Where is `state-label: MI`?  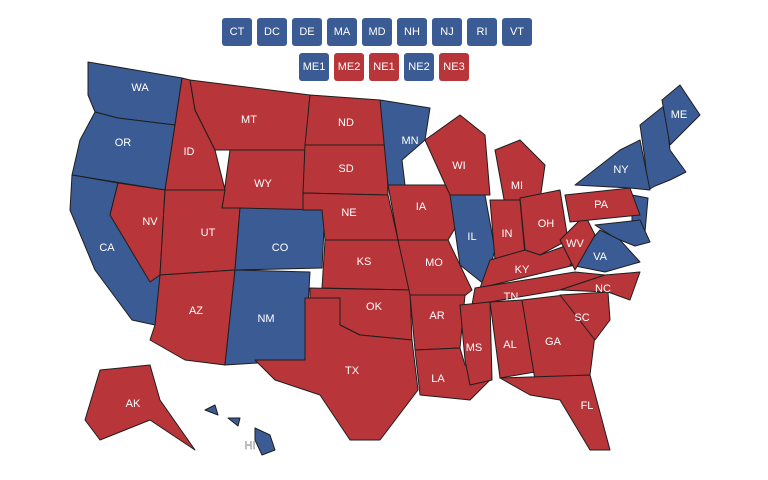 state-label: MI is located at coordinates (517, 186).